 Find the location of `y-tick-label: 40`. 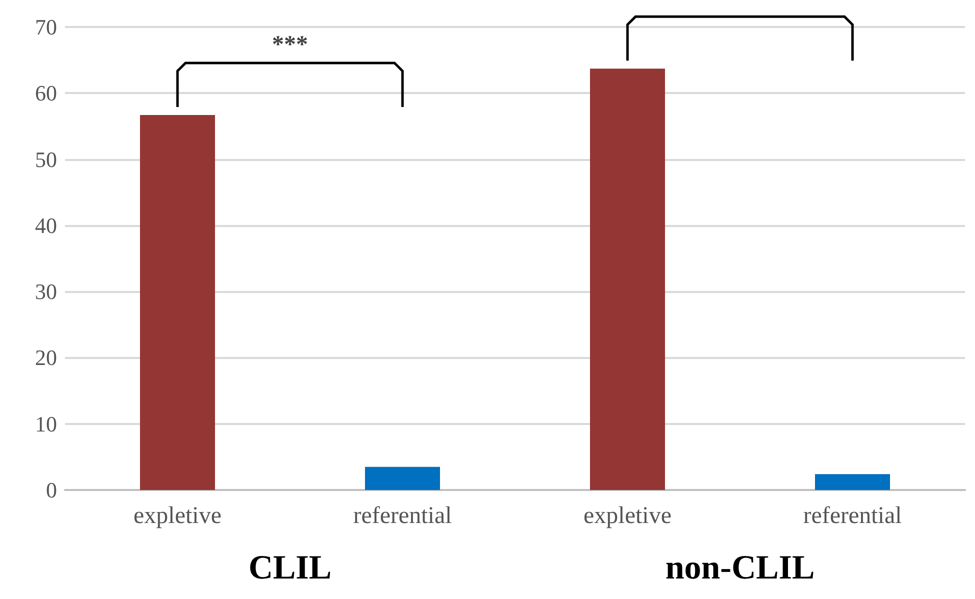

y-tick-label: 40 is located at coordinates (46, 225).